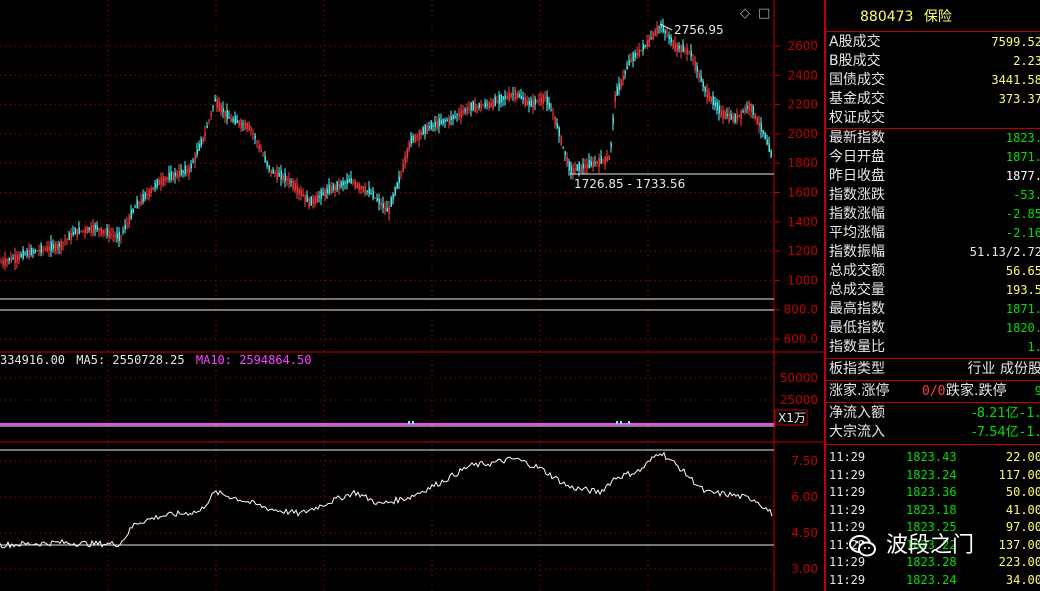 This screenshot has width=1040, height=591. I want to click on wechat-logo-icon, so click(863, 546).